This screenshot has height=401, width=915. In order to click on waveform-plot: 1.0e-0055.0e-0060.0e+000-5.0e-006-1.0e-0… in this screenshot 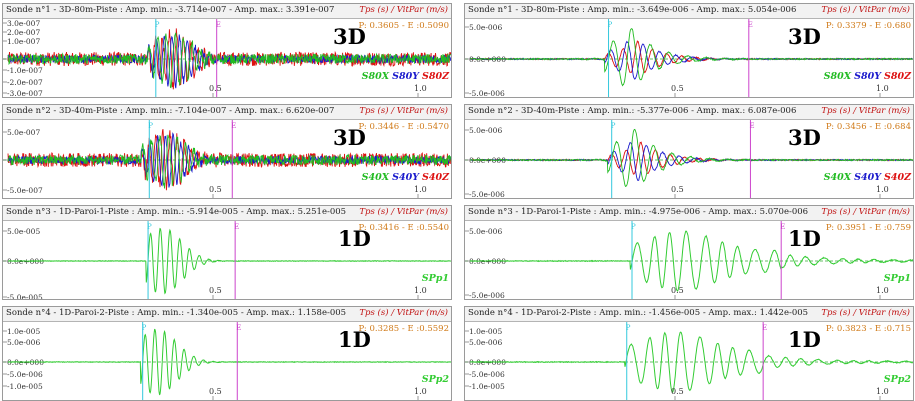, I will do `click(689, 361)`.